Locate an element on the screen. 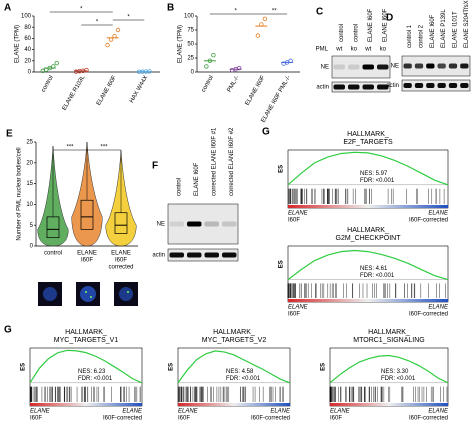 The image size is (474, 438). y-tick-label: 0 is located at coordinates (32, 247).